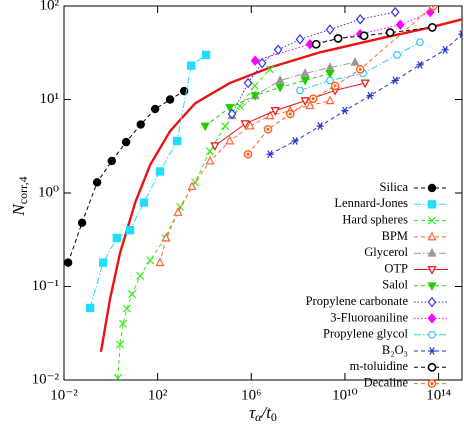 This screenshot has width=464, height=433. I want to click on x-tick-label: 10¹⁴, so click(438, 395).